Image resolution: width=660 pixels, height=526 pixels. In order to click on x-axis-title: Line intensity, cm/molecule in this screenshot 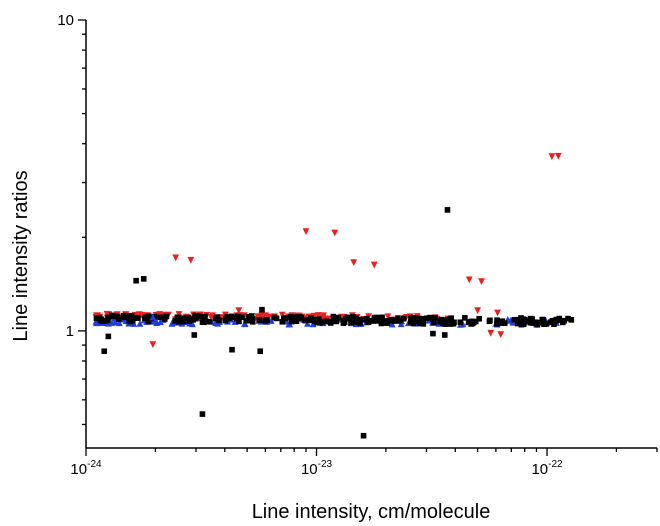, I will do `click(371, 512)`.